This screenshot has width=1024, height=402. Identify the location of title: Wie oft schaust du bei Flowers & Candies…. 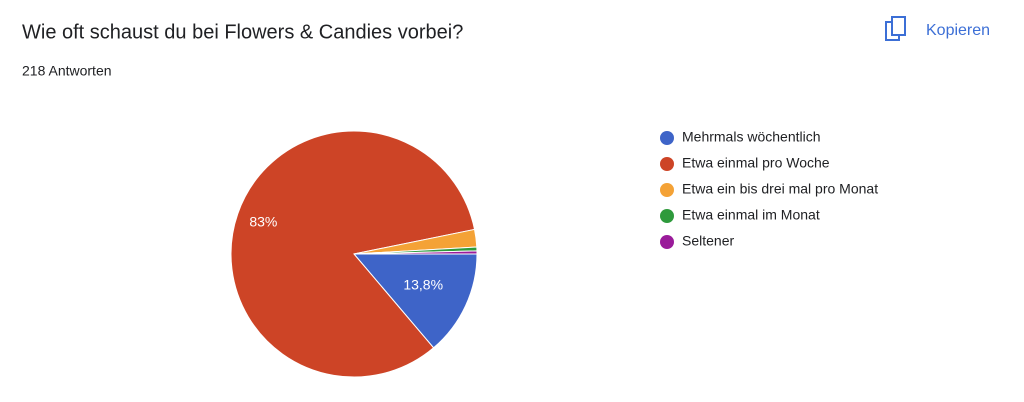
(242, 32).